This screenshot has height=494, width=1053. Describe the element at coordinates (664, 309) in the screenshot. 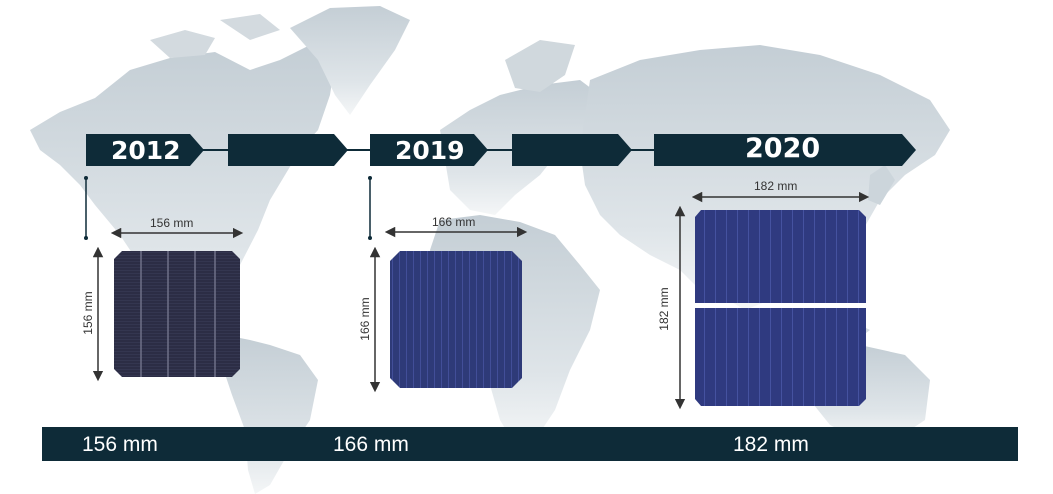

I see `cell-2020-height-label: 182 mm` at that location.